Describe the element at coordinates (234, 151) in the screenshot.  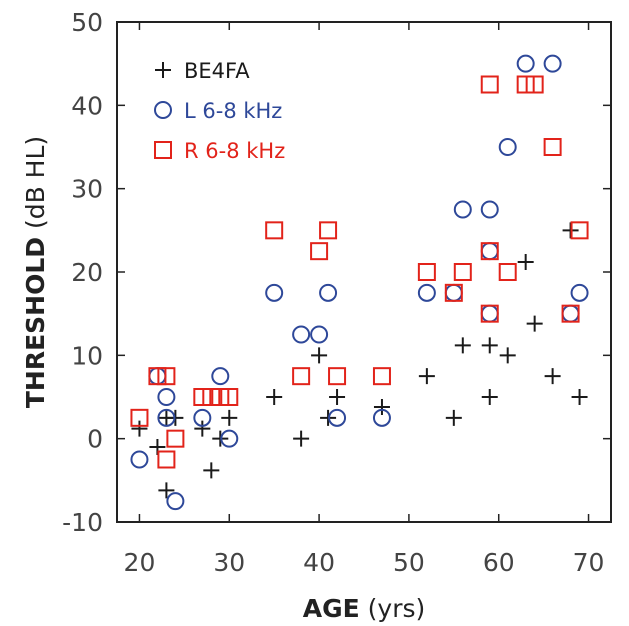
I see `legend-label: R 6-8 kHz` at that location.